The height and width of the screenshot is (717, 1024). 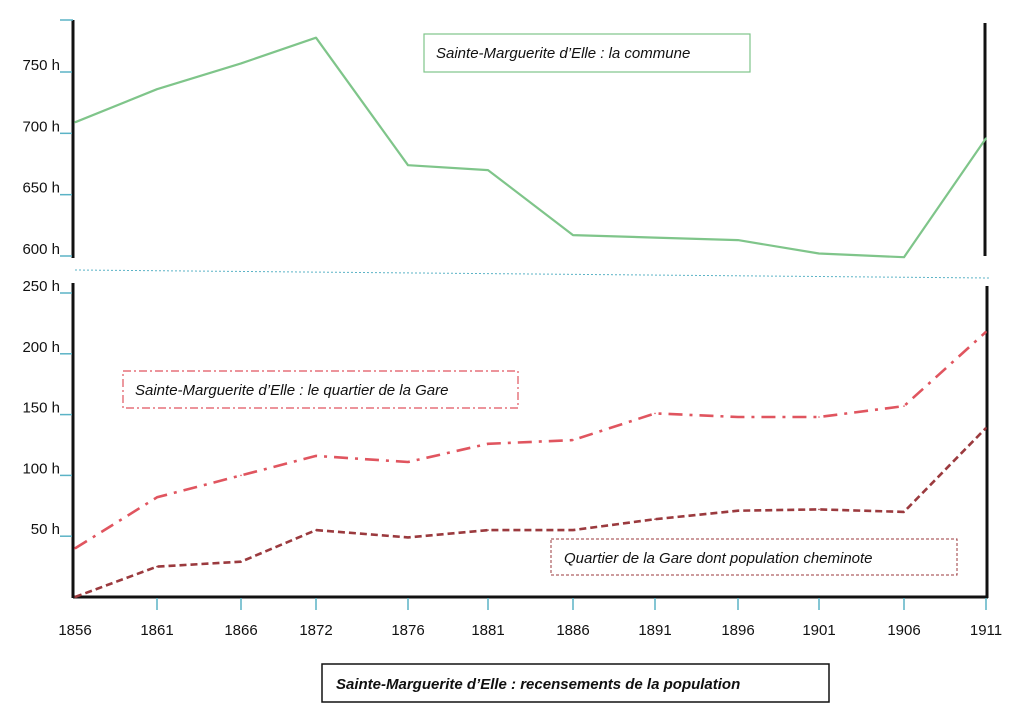 I want to click on y-tick-label: 250 h, so click(x=41, y=286).